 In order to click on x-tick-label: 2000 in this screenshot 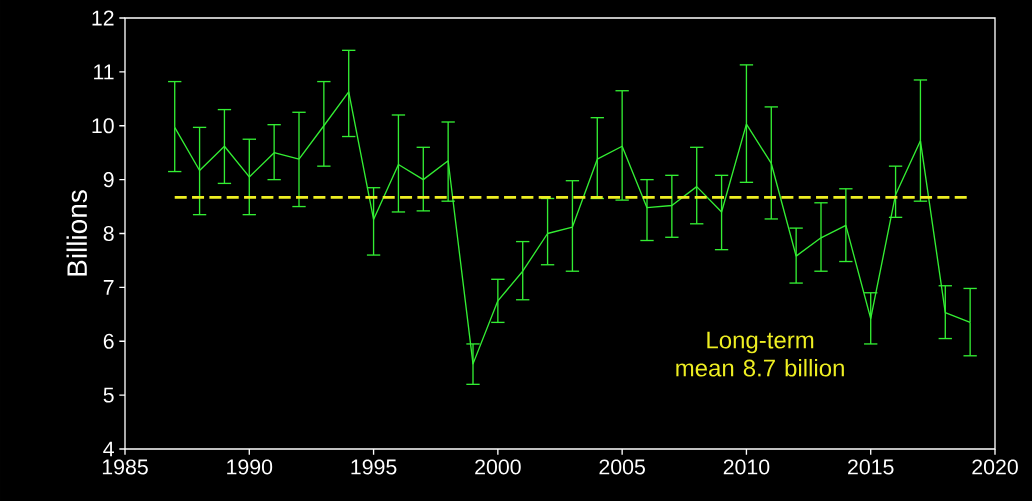, I will do `click(498, 467)`.